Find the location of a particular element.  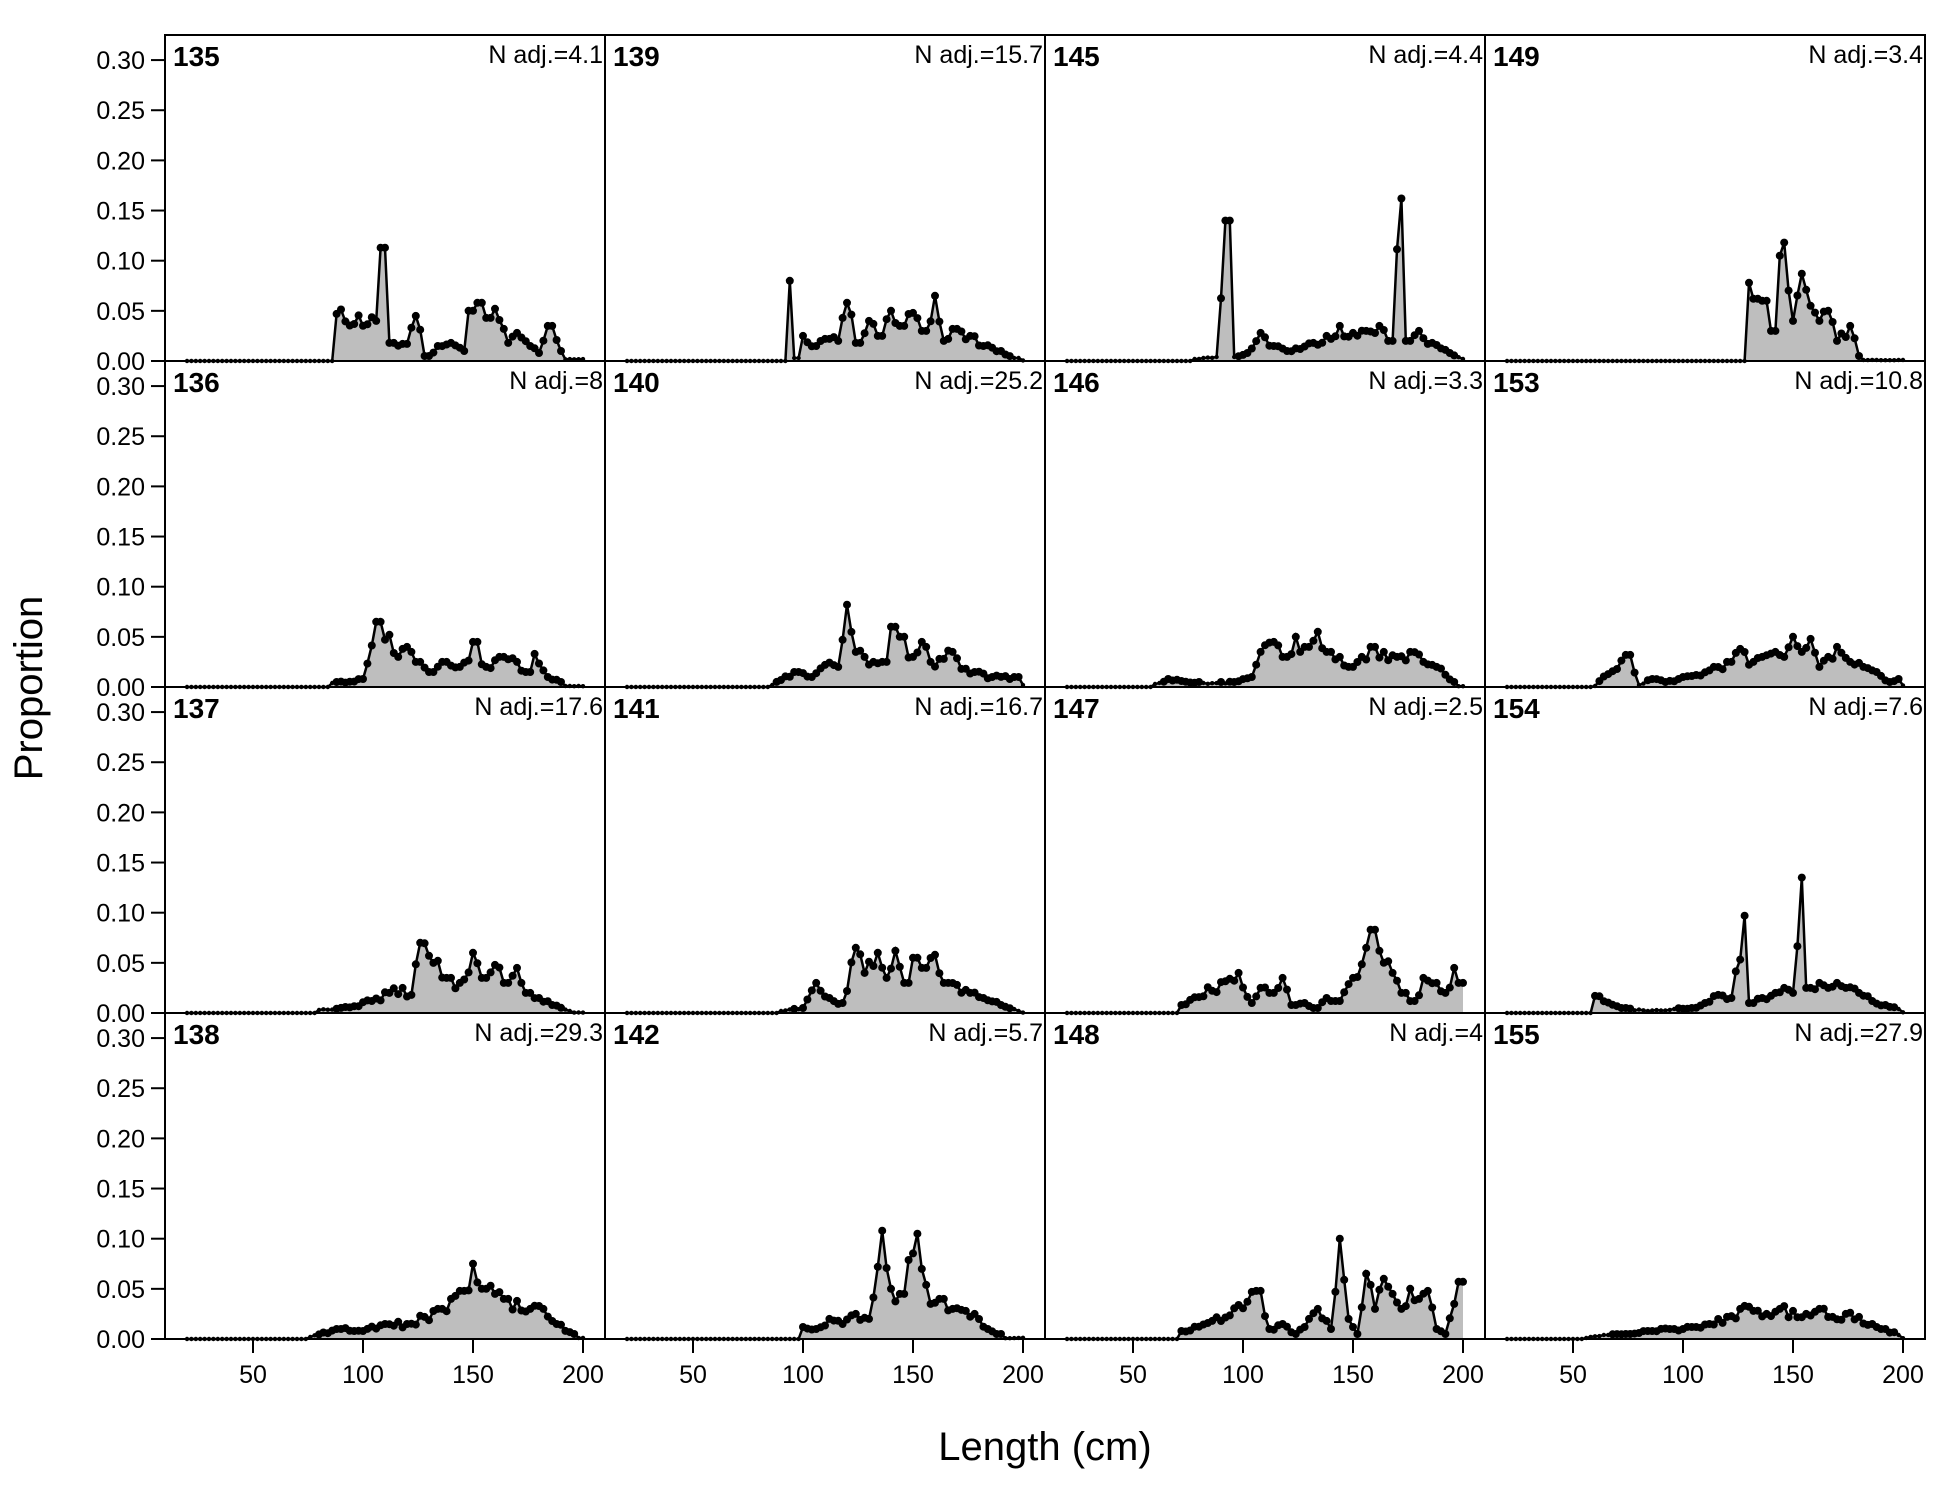

y-tick-label: 0.05 is located at coordinates (120, 638).